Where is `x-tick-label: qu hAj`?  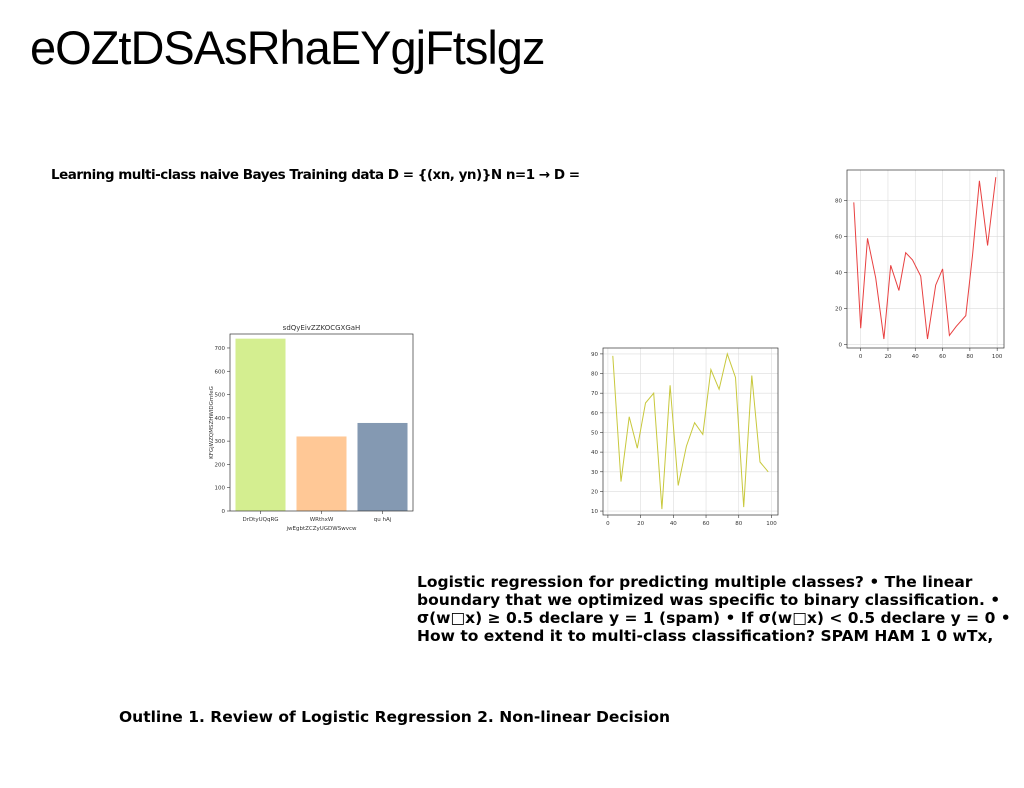 x-tick-label: qu hAj is located at coordinates (383, 520).